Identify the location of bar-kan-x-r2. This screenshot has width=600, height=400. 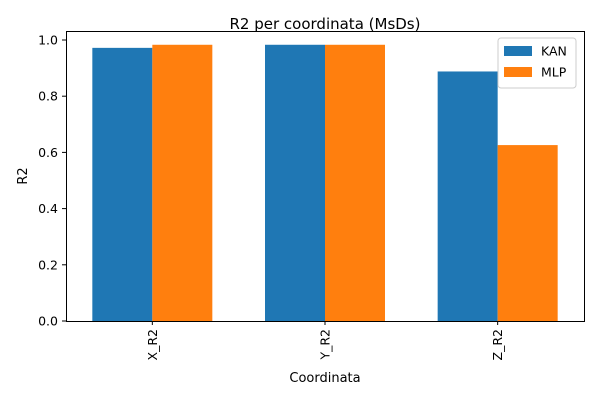
(122, 184).